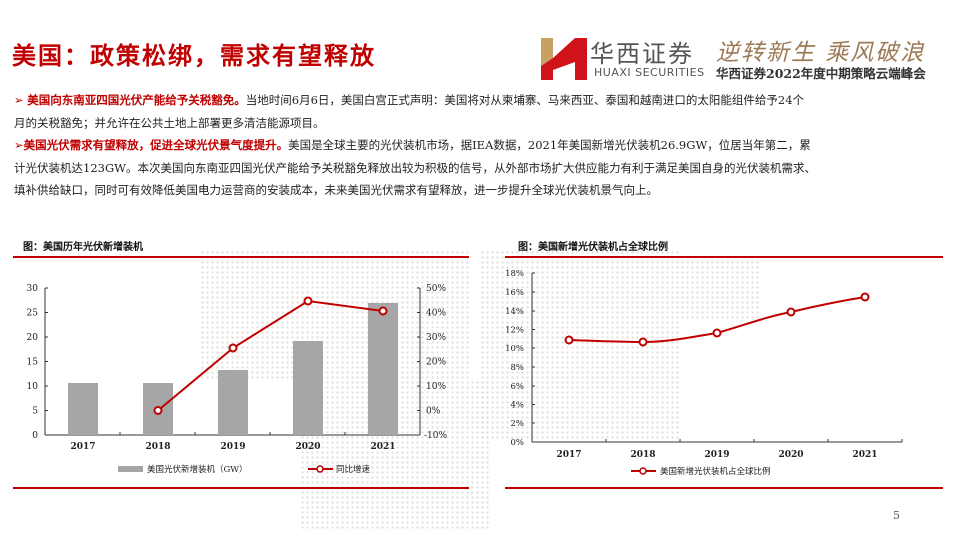 The width and height of the screenshot is (959, 539). I want to click on chart-title-right: 图：美国新增光伏装机占全球比例, so click(593, 247).